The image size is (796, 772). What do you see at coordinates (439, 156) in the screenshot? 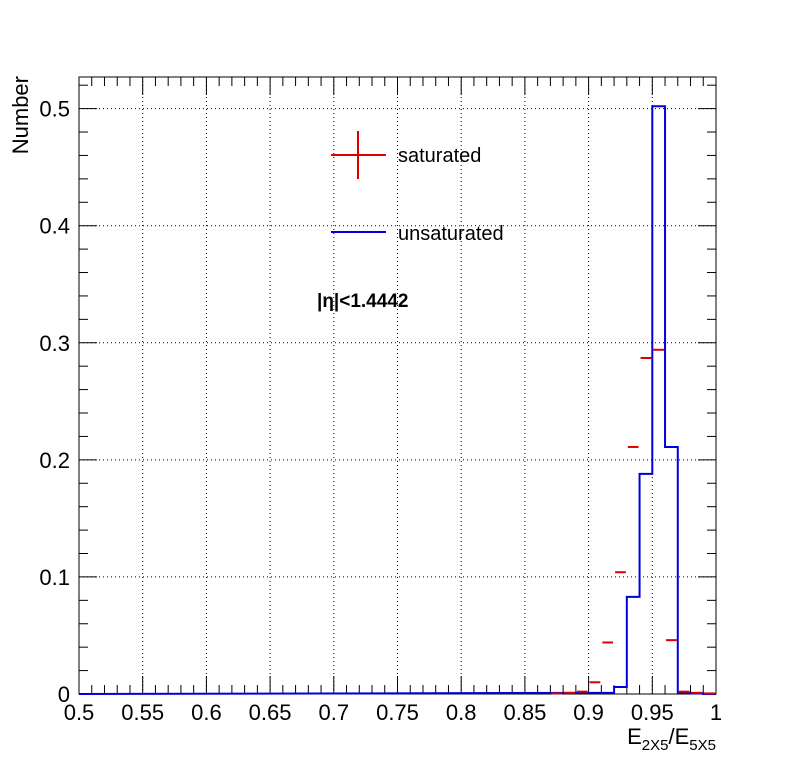
I see `legend-saturated-label: saturated` at bounding box center [439, 156].